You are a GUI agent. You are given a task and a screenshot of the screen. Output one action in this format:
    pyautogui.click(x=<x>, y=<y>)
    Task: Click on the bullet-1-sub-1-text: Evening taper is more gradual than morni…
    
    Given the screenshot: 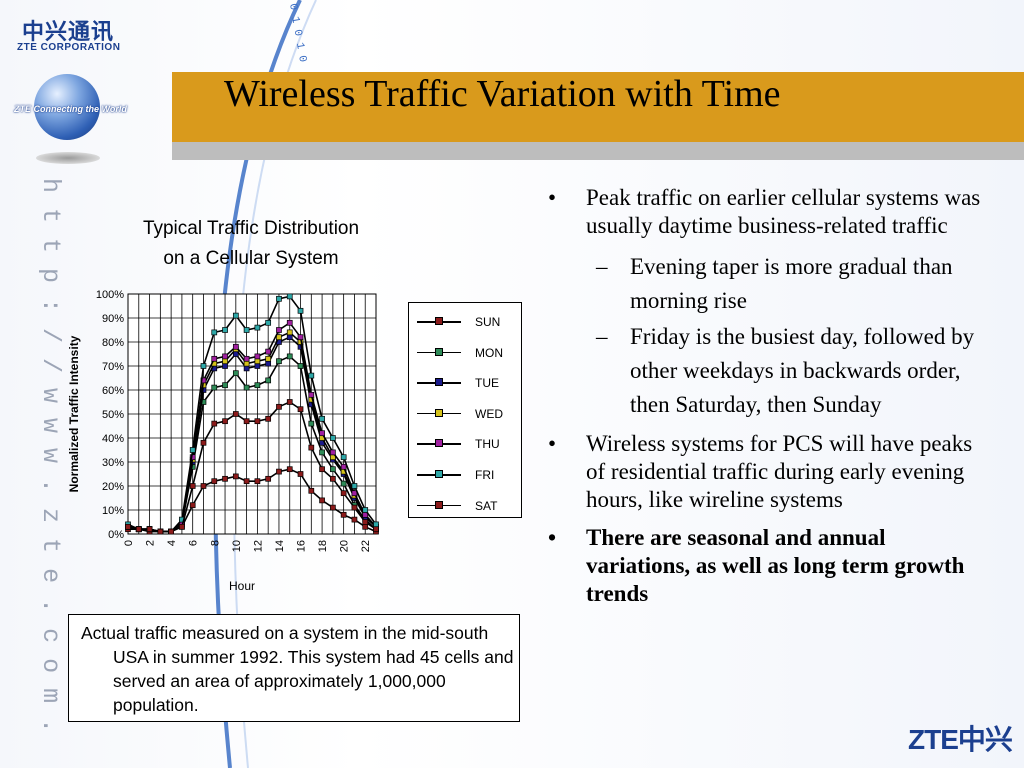 What is the action you would take?
    pyautogui.click(x=791, y=283)
    